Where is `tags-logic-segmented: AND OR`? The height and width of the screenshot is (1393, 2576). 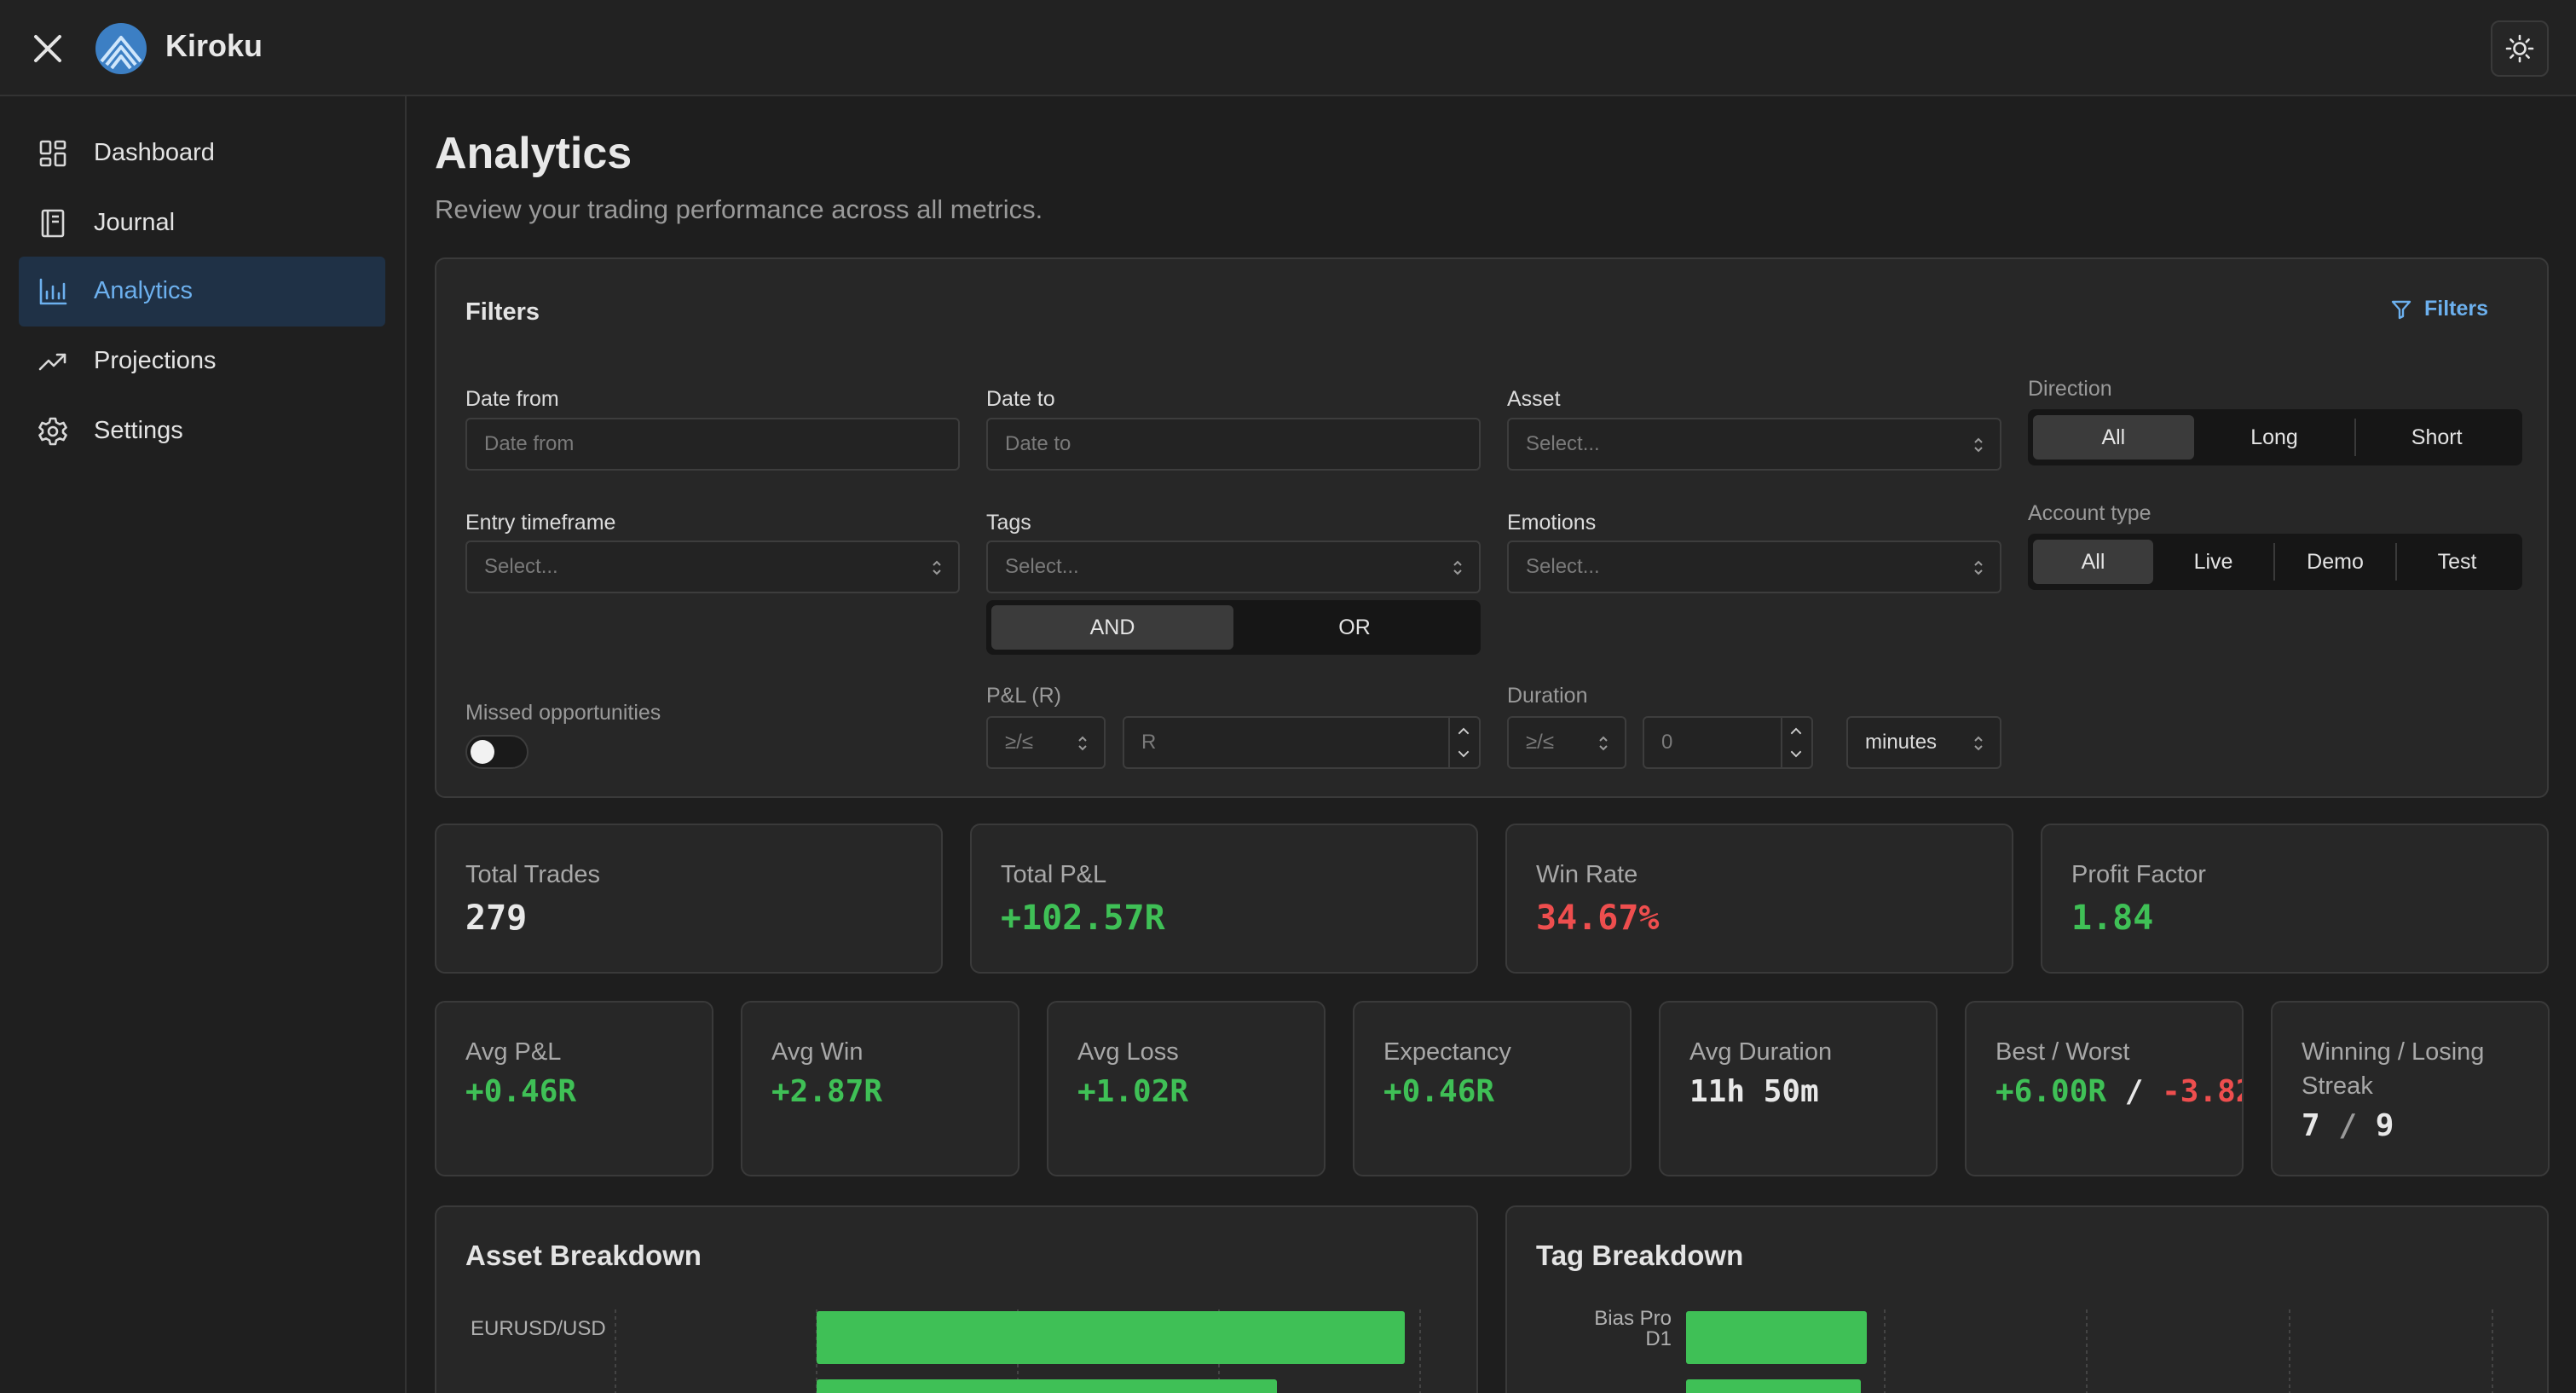 tags-logic-segmented: AND OR is located at coordinates (1233, 627).